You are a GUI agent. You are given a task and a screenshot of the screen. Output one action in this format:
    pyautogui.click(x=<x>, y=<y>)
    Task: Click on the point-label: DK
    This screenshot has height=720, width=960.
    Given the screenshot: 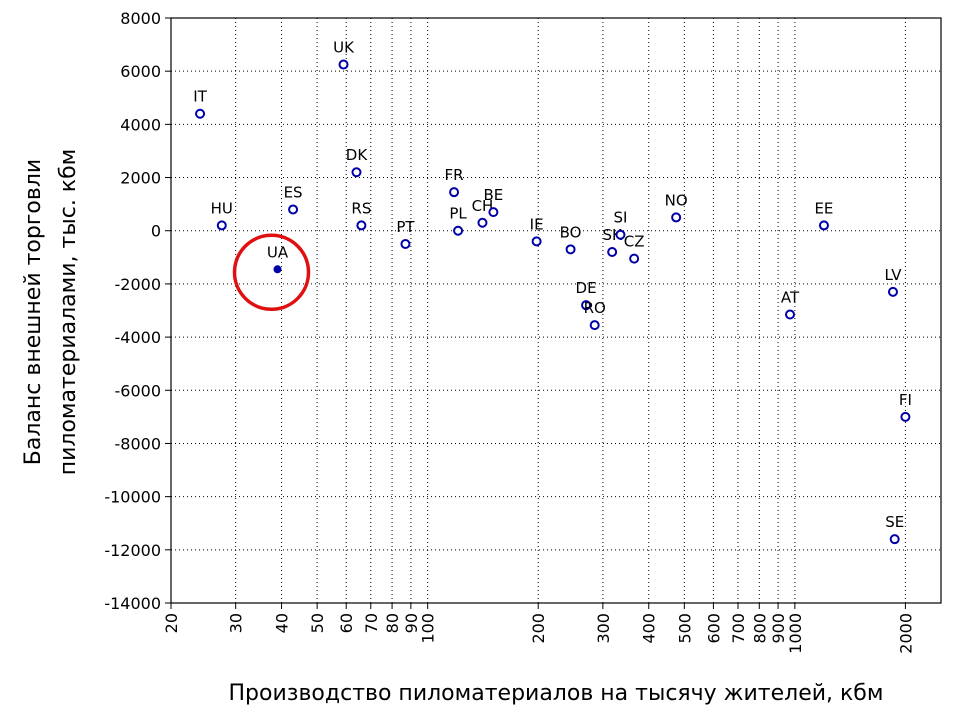 What is the action you would take?
    pyautogui.click(x=357, y=155)
    